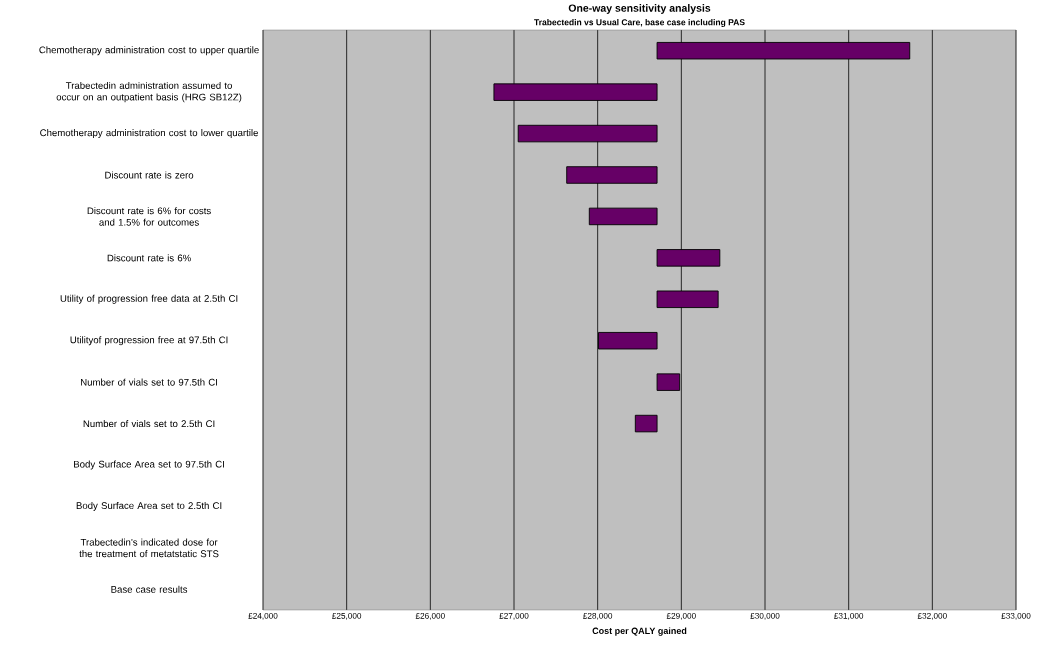 The width and height of the screenshot is (1039, 664). Describe the element at coordinates (681, 616) in the screenshot. I see `x-tick-label: £29,000` at that location.